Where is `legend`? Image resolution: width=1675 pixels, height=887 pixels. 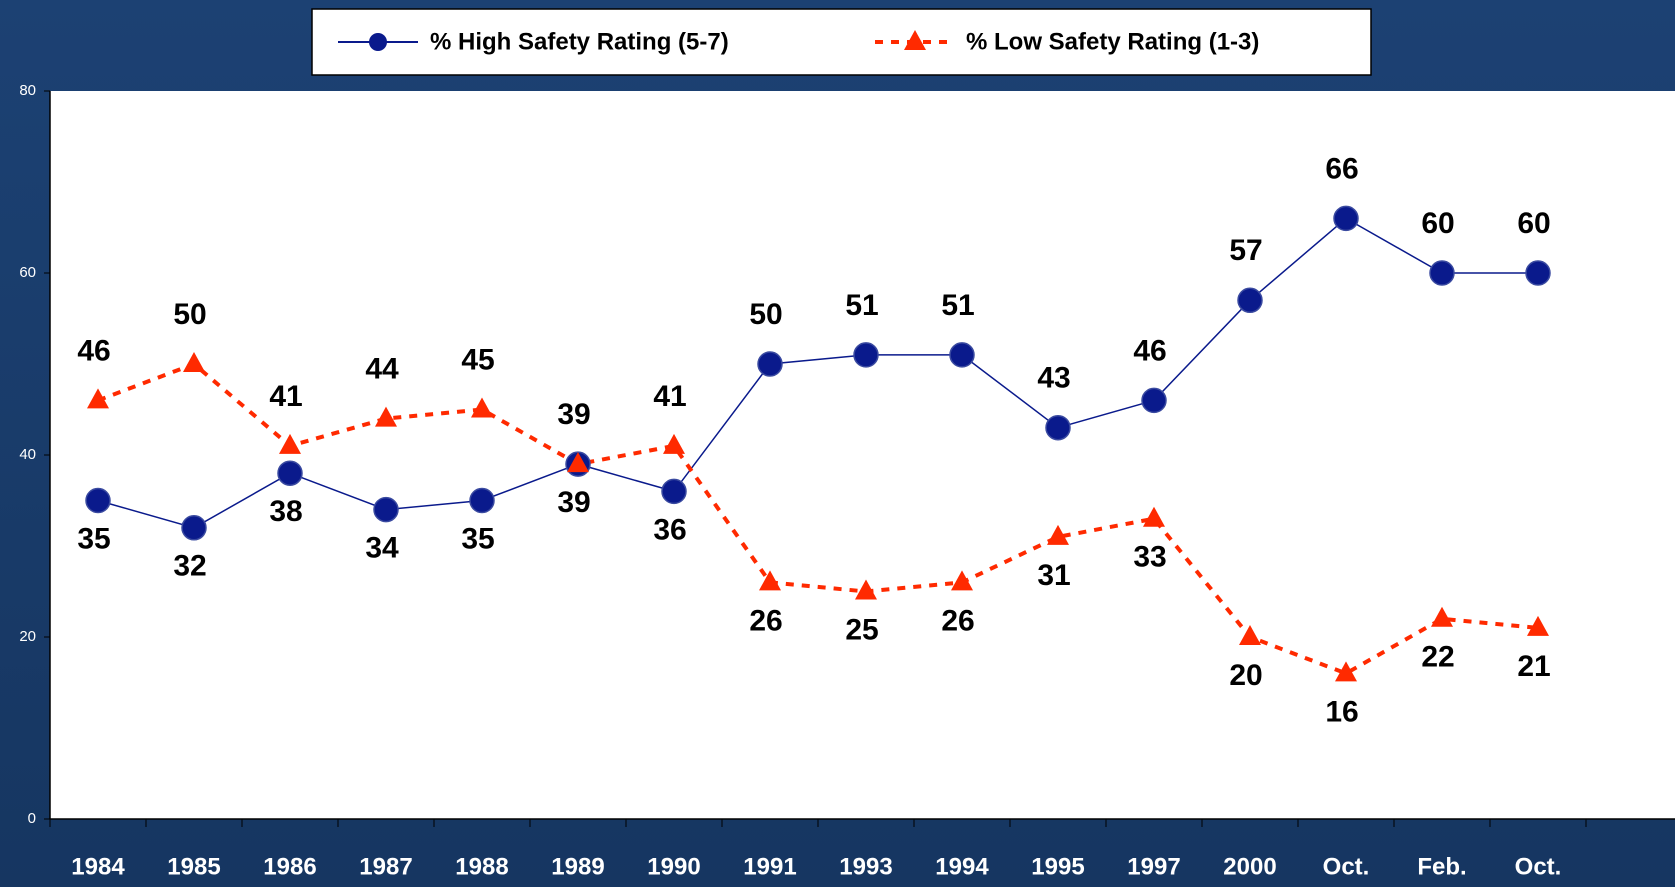
legend is located at coordinates (841, 42).